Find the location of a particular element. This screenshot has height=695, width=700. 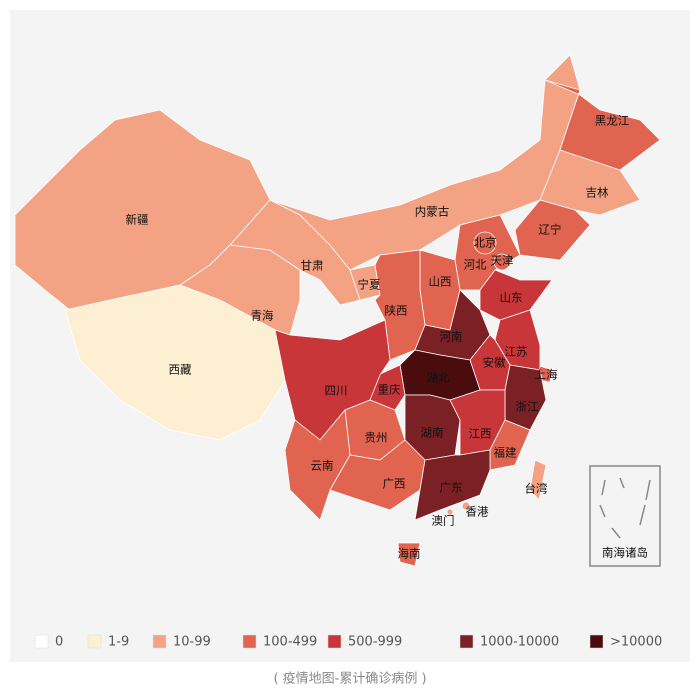

inset: 南海诸岛 is located at coordinates (625, 516).